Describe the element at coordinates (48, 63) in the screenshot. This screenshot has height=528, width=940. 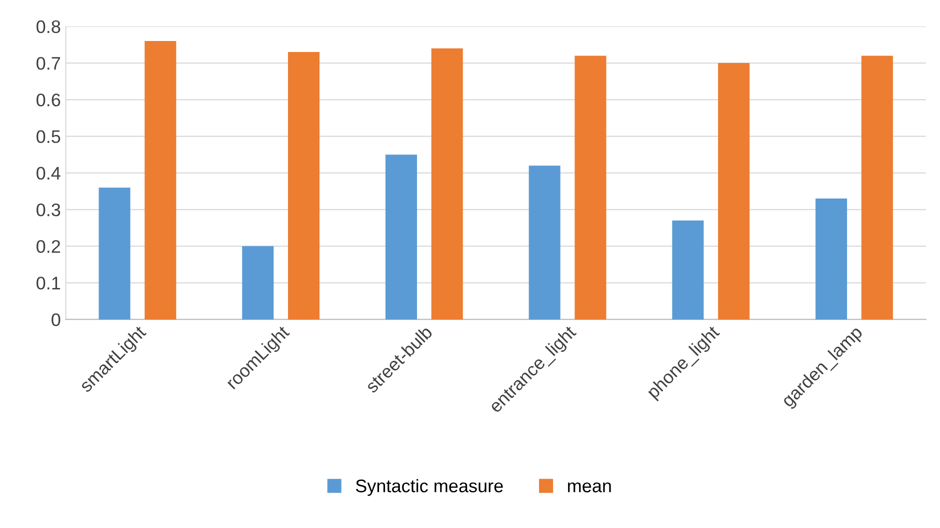
I see `y-tick-label: 0.7` at that location.